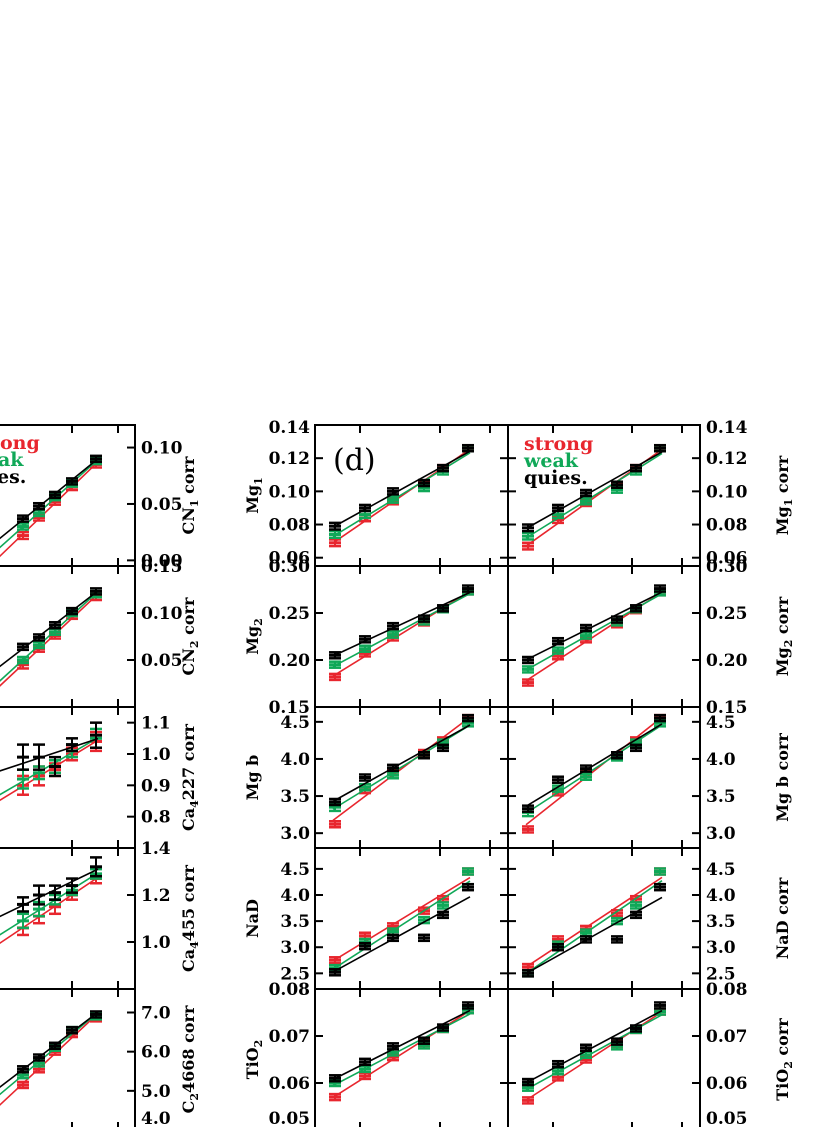 This screenshot has width=830, height=1127. I want to click on y-axis-label: Mg b corr, so click(782, 777).